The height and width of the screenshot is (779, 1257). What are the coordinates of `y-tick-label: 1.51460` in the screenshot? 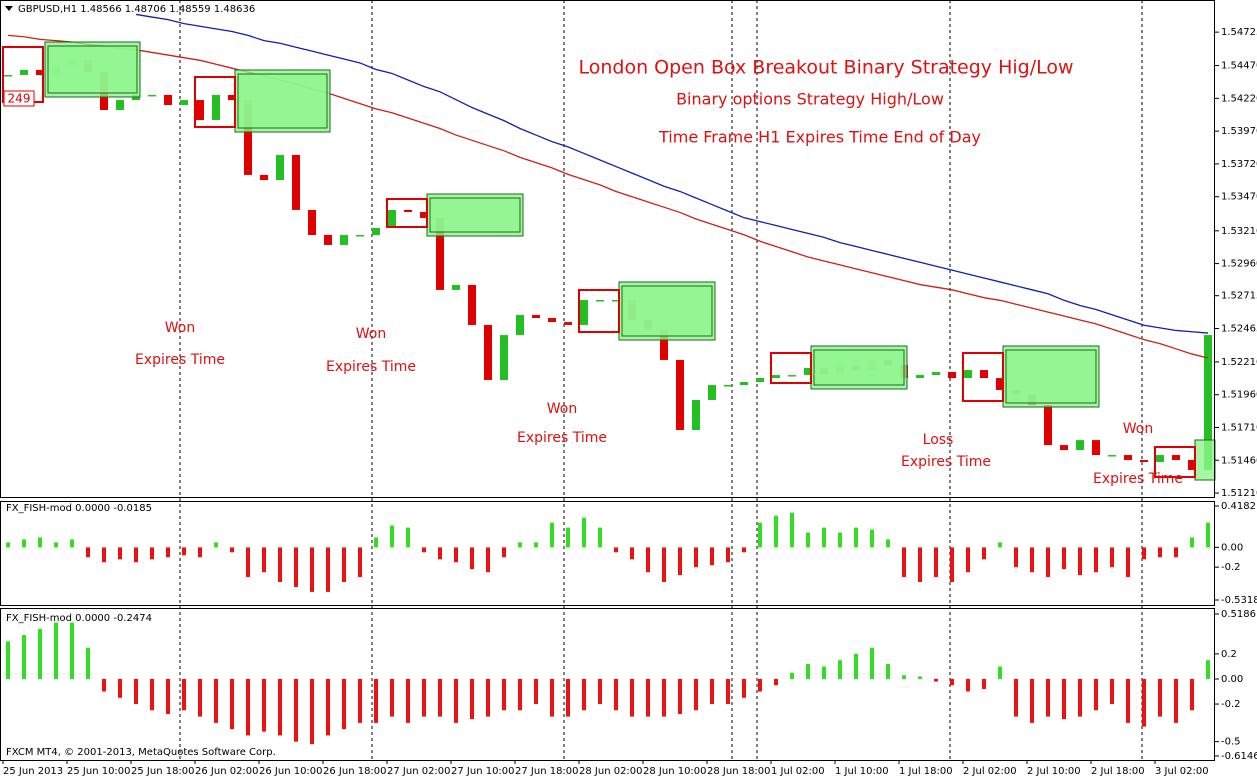 It's located at (1239, 460).